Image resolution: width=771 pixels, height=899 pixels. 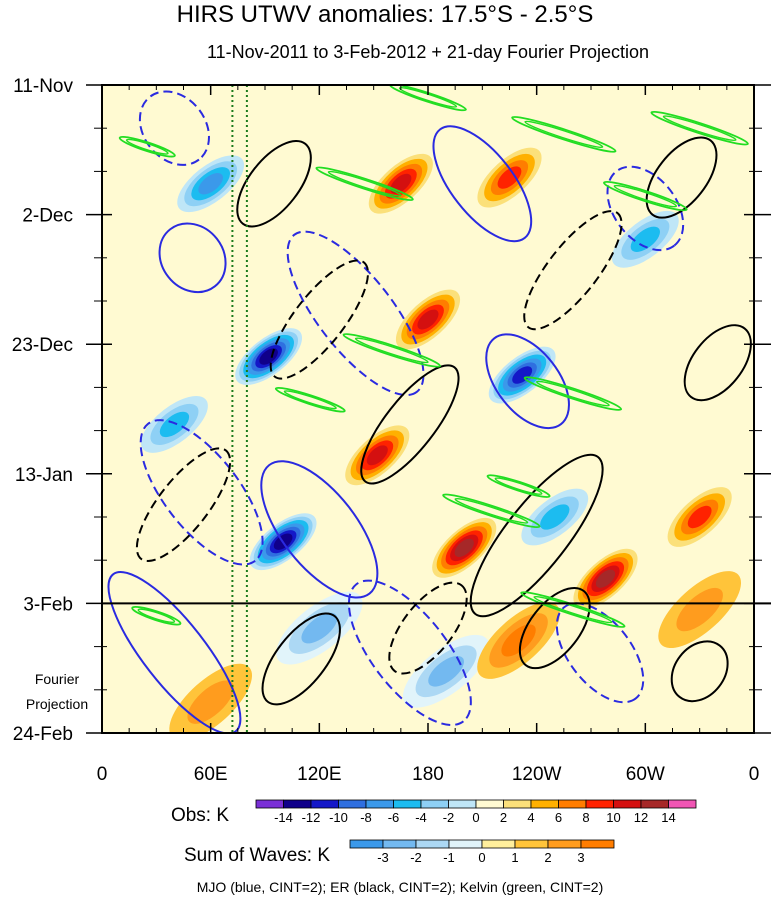 What do you see at coordinates (211, 774) in the screenshot?
I see `x-tick-label: 60E` at bounding box center [211, 774].